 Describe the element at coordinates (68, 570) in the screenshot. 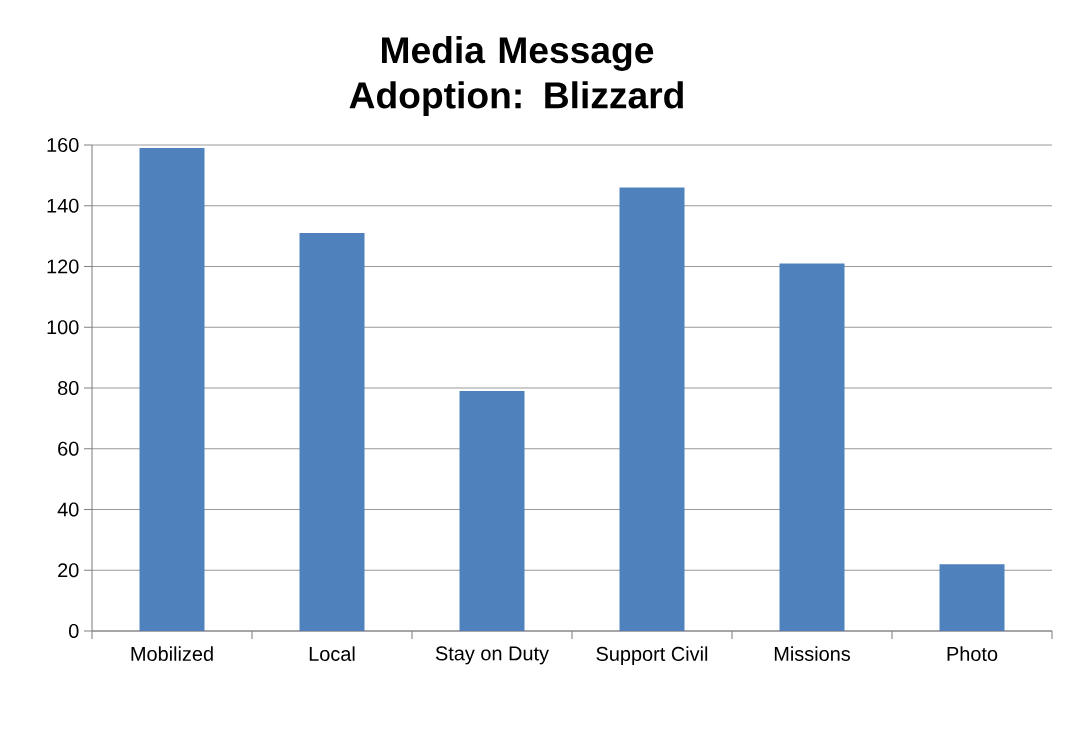

I see `y-tick-label: 20` at that location.